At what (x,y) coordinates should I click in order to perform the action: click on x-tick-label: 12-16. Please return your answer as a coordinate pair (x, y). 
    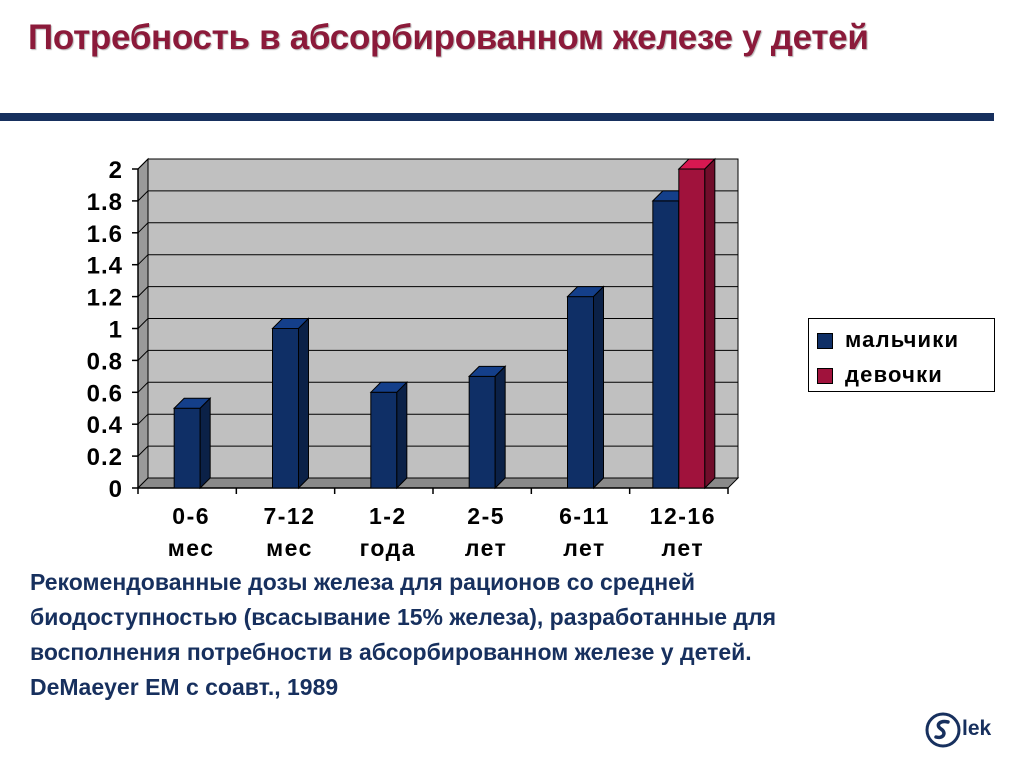
    Looking at the image, I should click on (683, 516).